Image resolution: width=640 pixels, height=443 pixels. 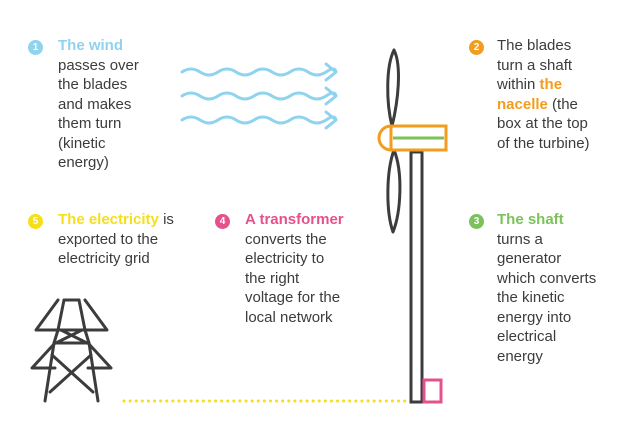 What do you see at coordinates (432, 391) in the screenshot?
I see `transformer-box` at bounding box center [432, 391].